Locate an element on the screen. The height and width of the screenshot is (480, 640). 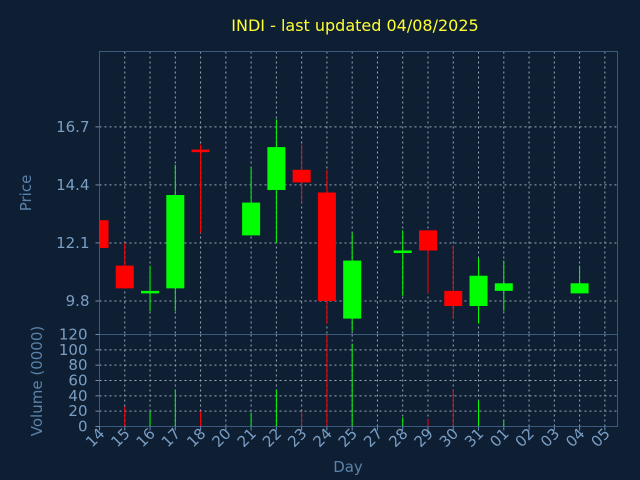
chart-title: INDI - last updated 04/08/2025 is located at coordinates (354, 25).